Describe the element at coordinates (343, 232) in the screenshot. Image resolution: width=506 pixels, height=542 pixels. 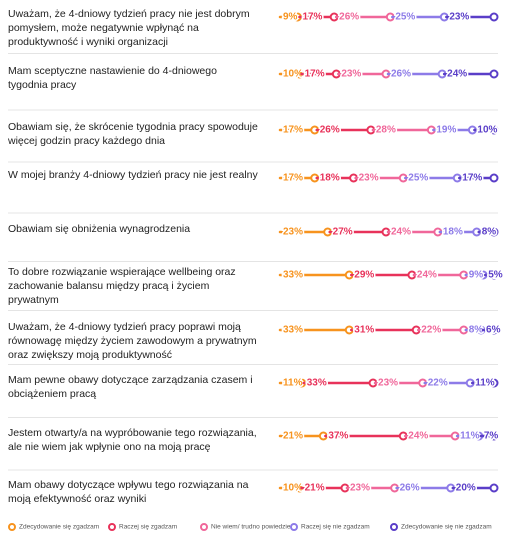
I see `value-label: 27%` at that location.